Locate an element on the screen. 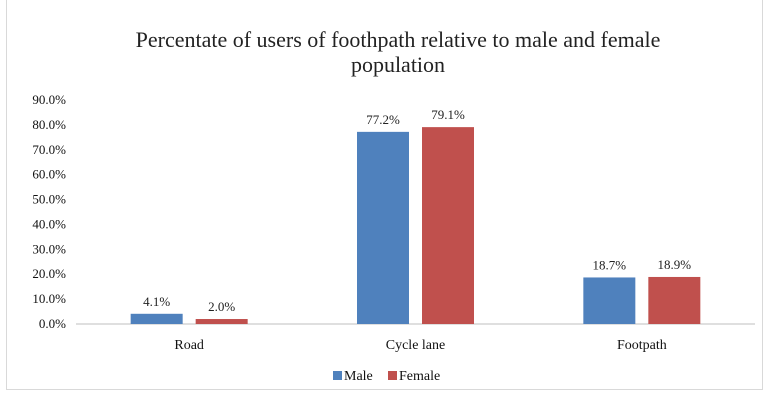  y-tick-label: 0.0% is located at coordinates (52, 323).